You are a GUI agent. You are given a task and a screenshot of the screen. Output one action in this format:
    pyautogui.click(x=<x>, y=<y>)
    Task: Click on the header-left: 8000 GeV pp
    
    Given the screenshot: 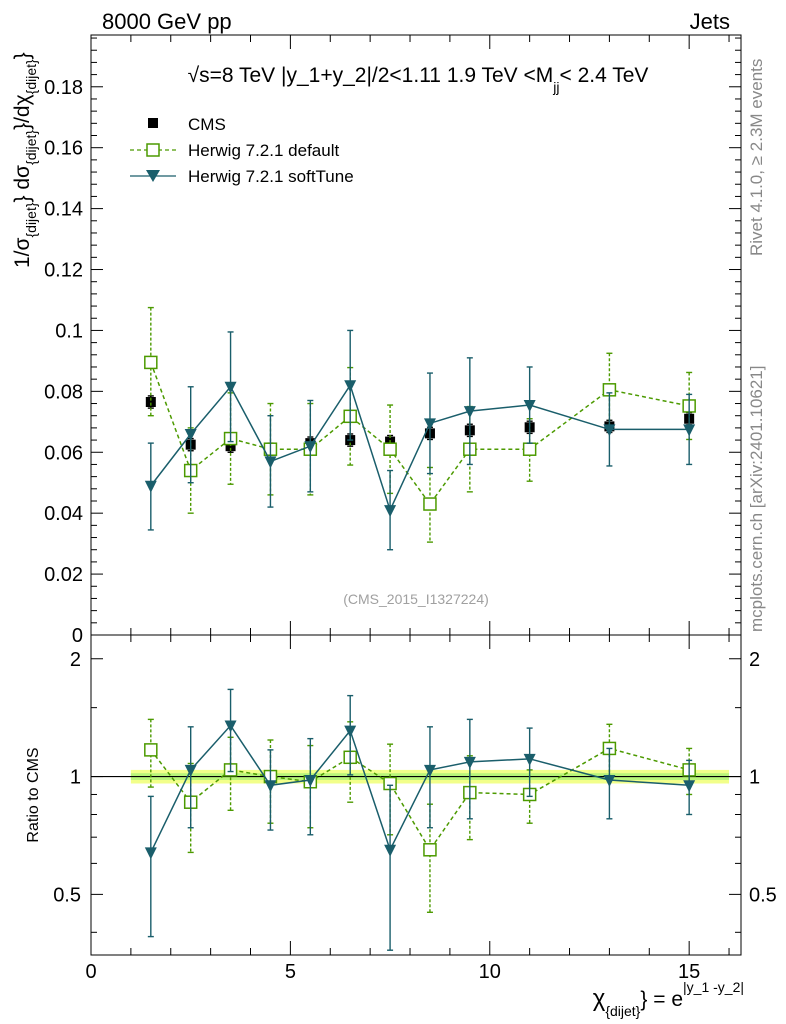 What is the action you would take?
    pyautogui.click(x=167, y=21)
    